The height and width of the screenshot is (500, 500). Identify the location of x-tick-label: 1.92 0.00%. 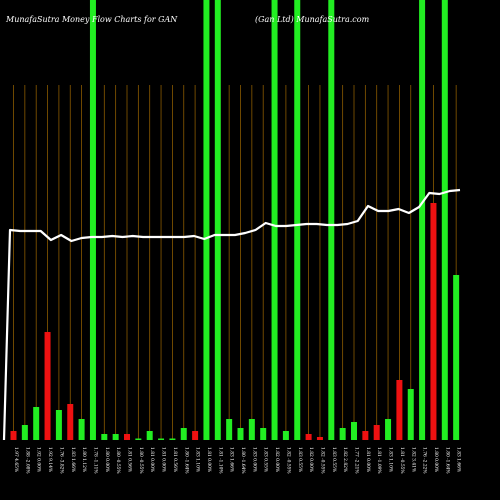
(38, 459).